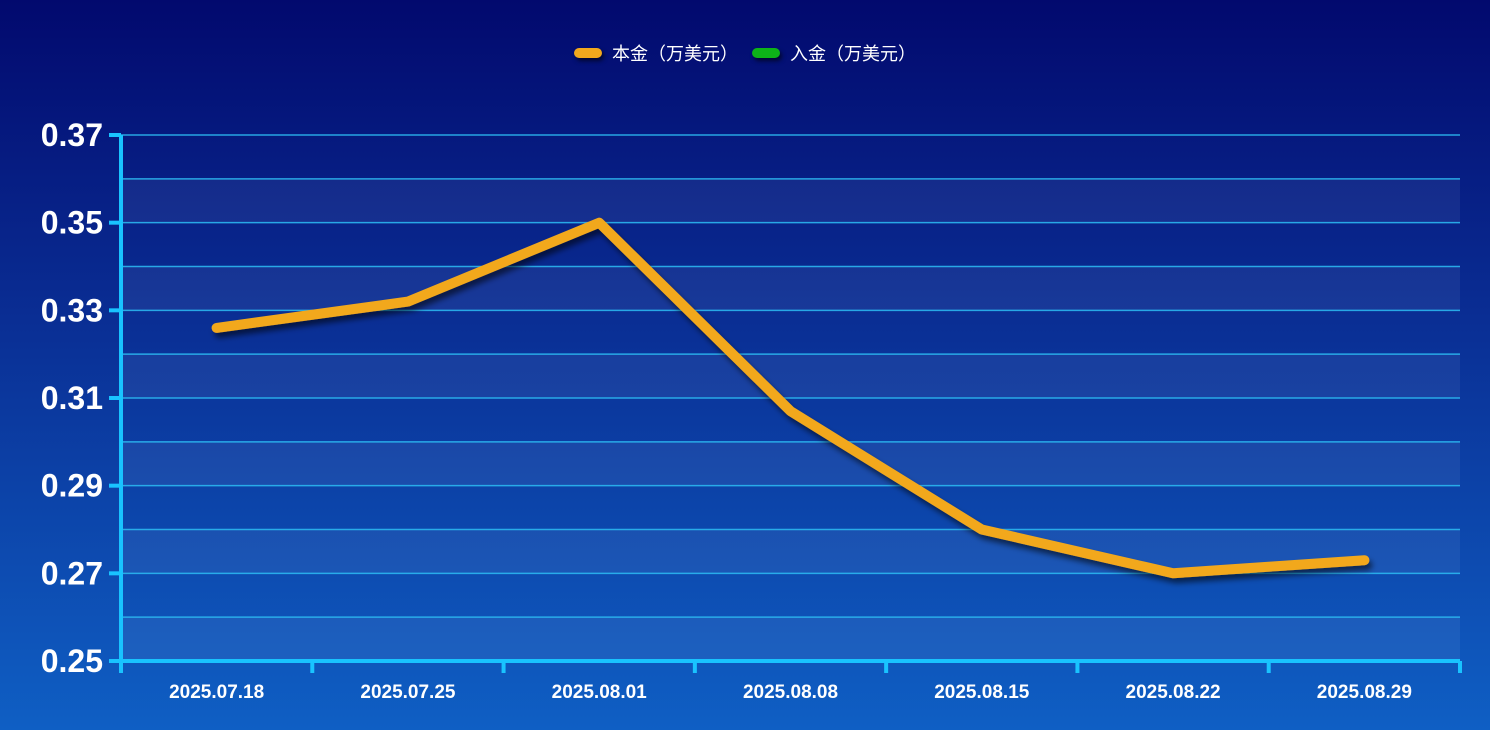  What do you see at coordinates (72, 310) in the screenshot?
I see `y-tick-label: 0.33` at bounding box center [72, 310].